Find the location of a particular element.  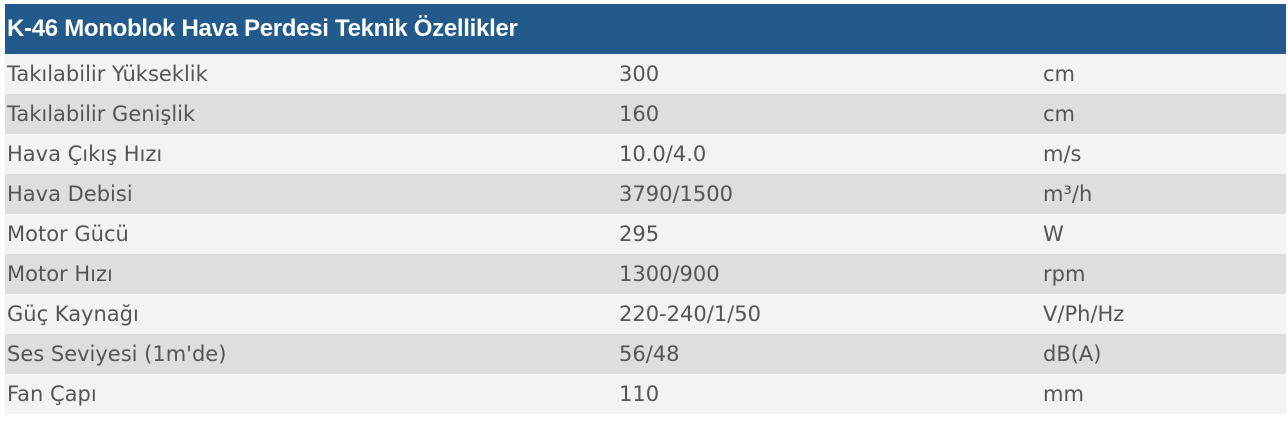

spec-unit: mm is located at coordinates (1164, 394).